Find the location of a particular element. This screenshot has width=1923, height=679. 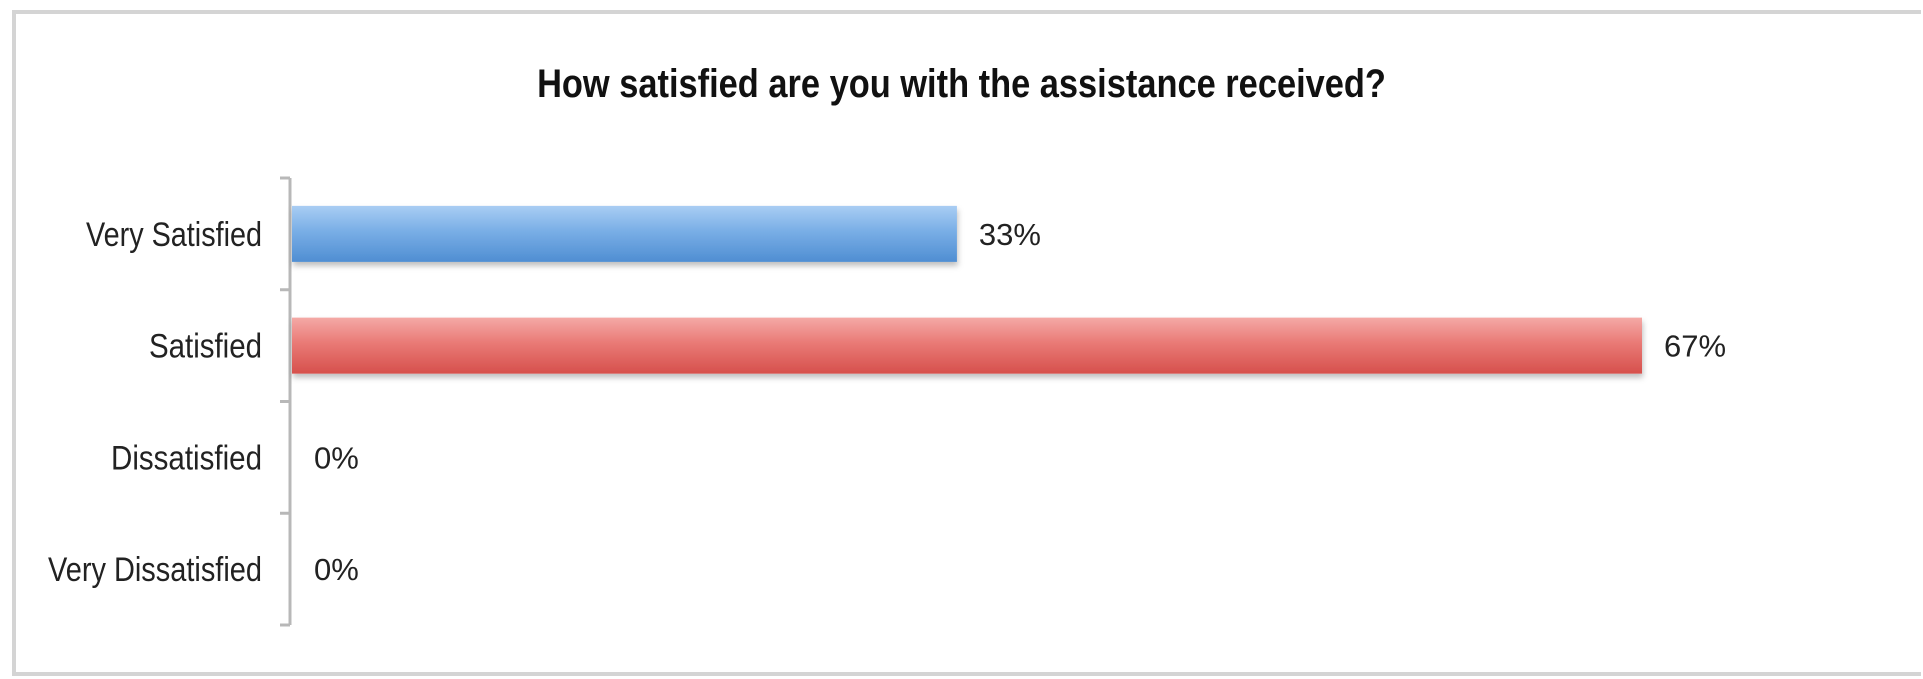

category-label: Very Satisfied is located at coordinates (174, 235).